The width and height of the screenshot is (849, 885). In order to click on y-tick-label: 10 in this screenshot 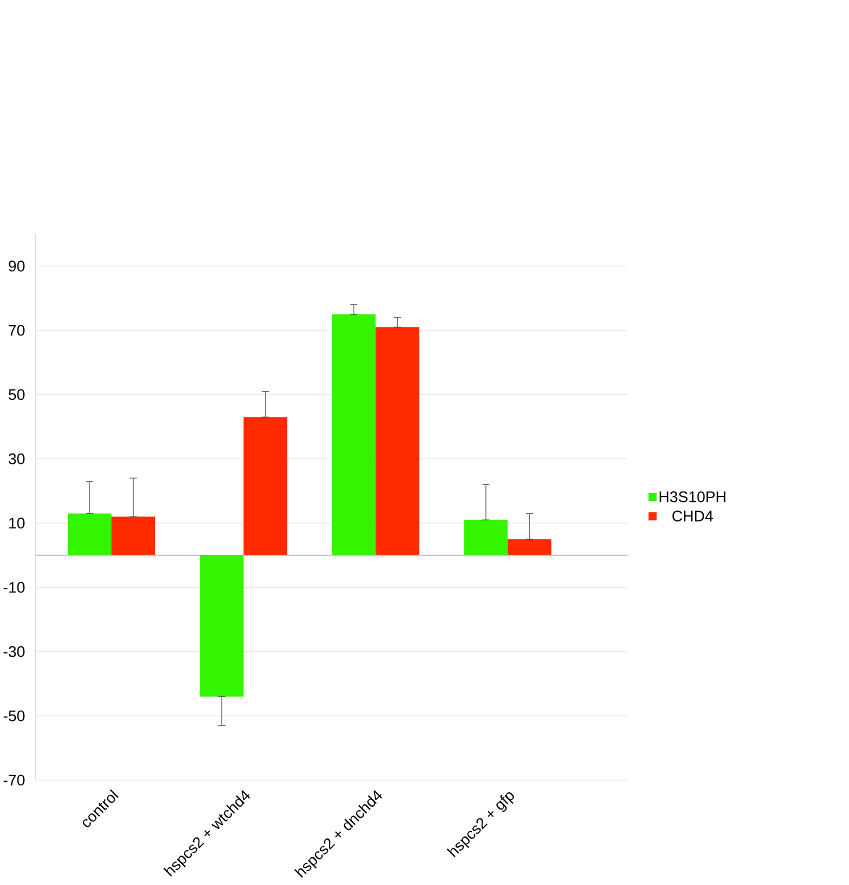, I will do `click(16, 523)`.